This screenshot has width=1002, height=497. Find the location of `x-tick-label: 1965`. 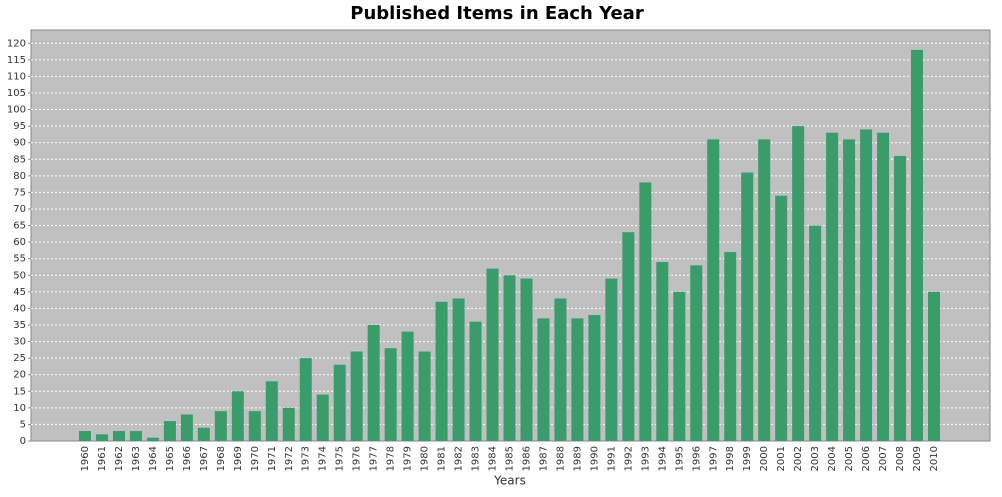

x-tick-label: 1965 is located at coordinates (170, 458).